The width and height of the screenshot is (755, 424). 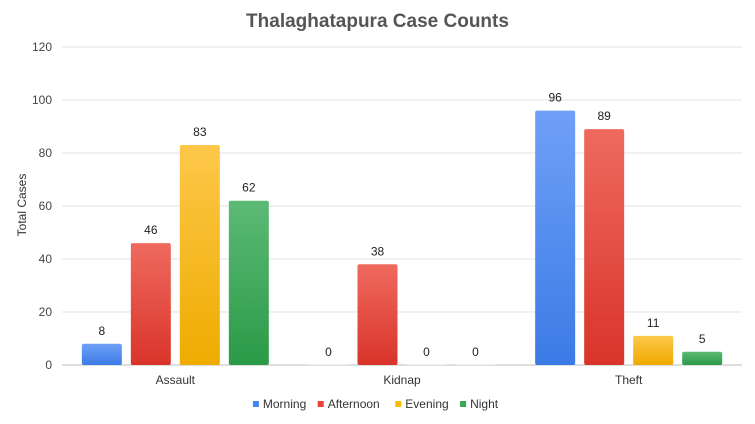 I want to click on legend-label: Night, so click(x=484, y=404).